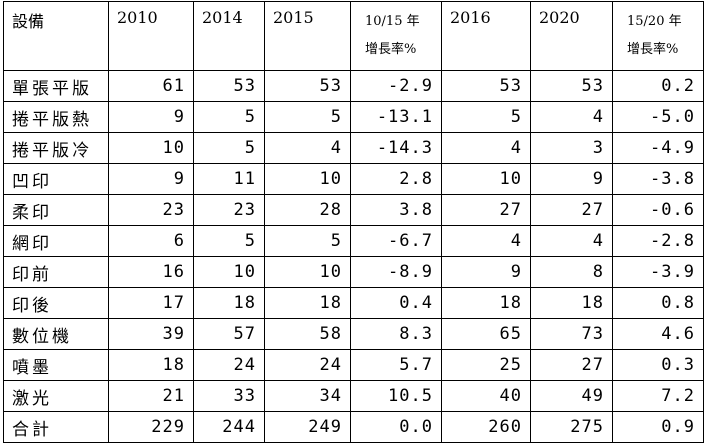 The width and height of the screenshot is (706, 443). I want to click on cell-value: 229, so click(151, 427).